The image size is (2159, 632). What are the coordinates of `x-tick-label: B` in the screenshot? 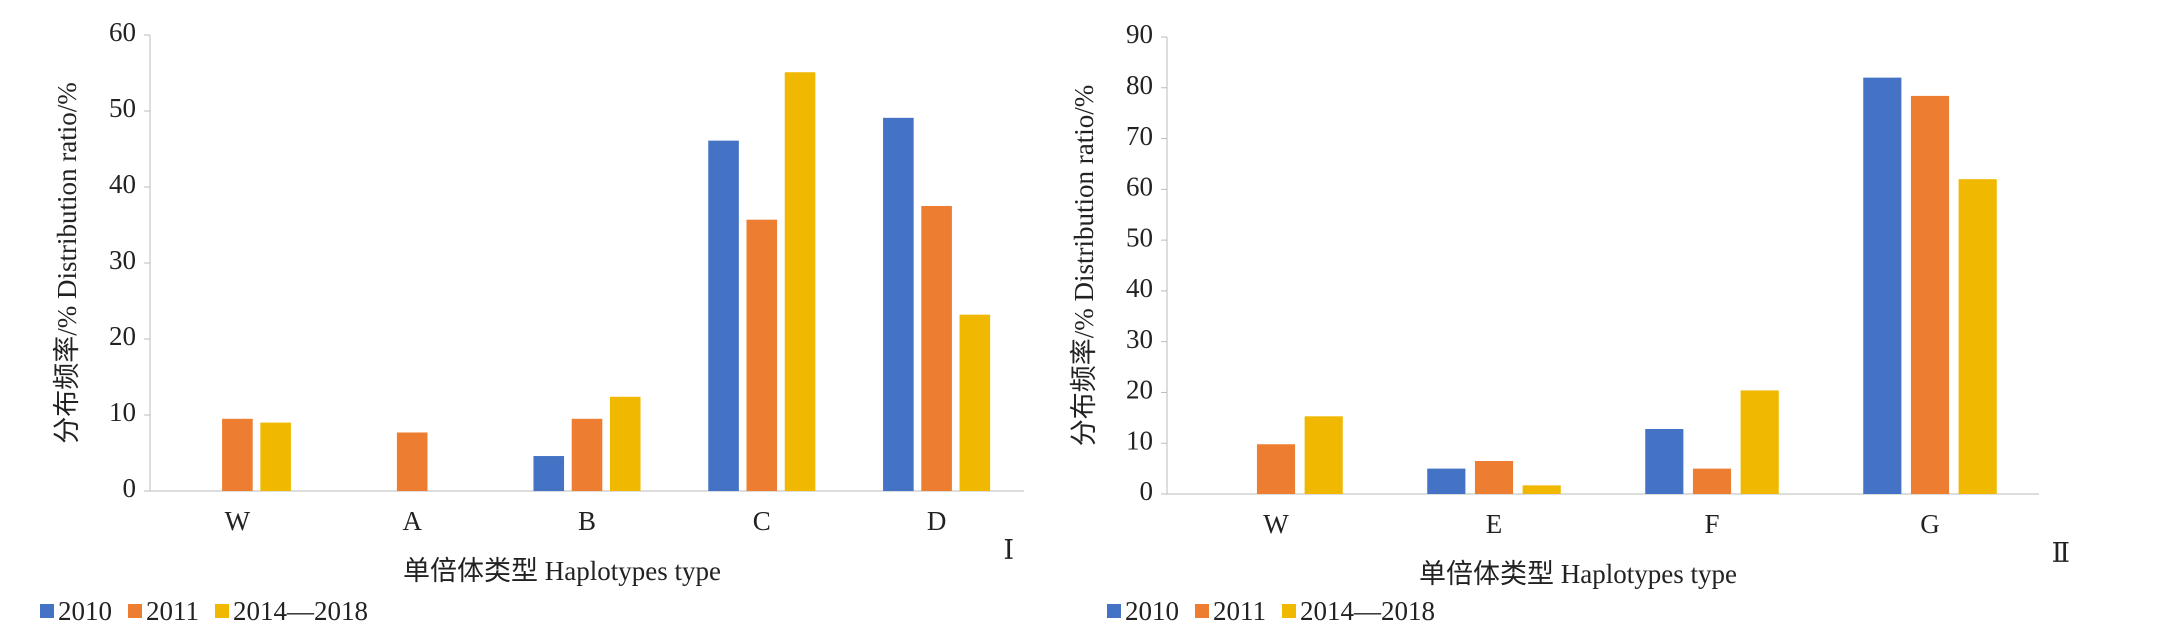 It's located at (587, 521).